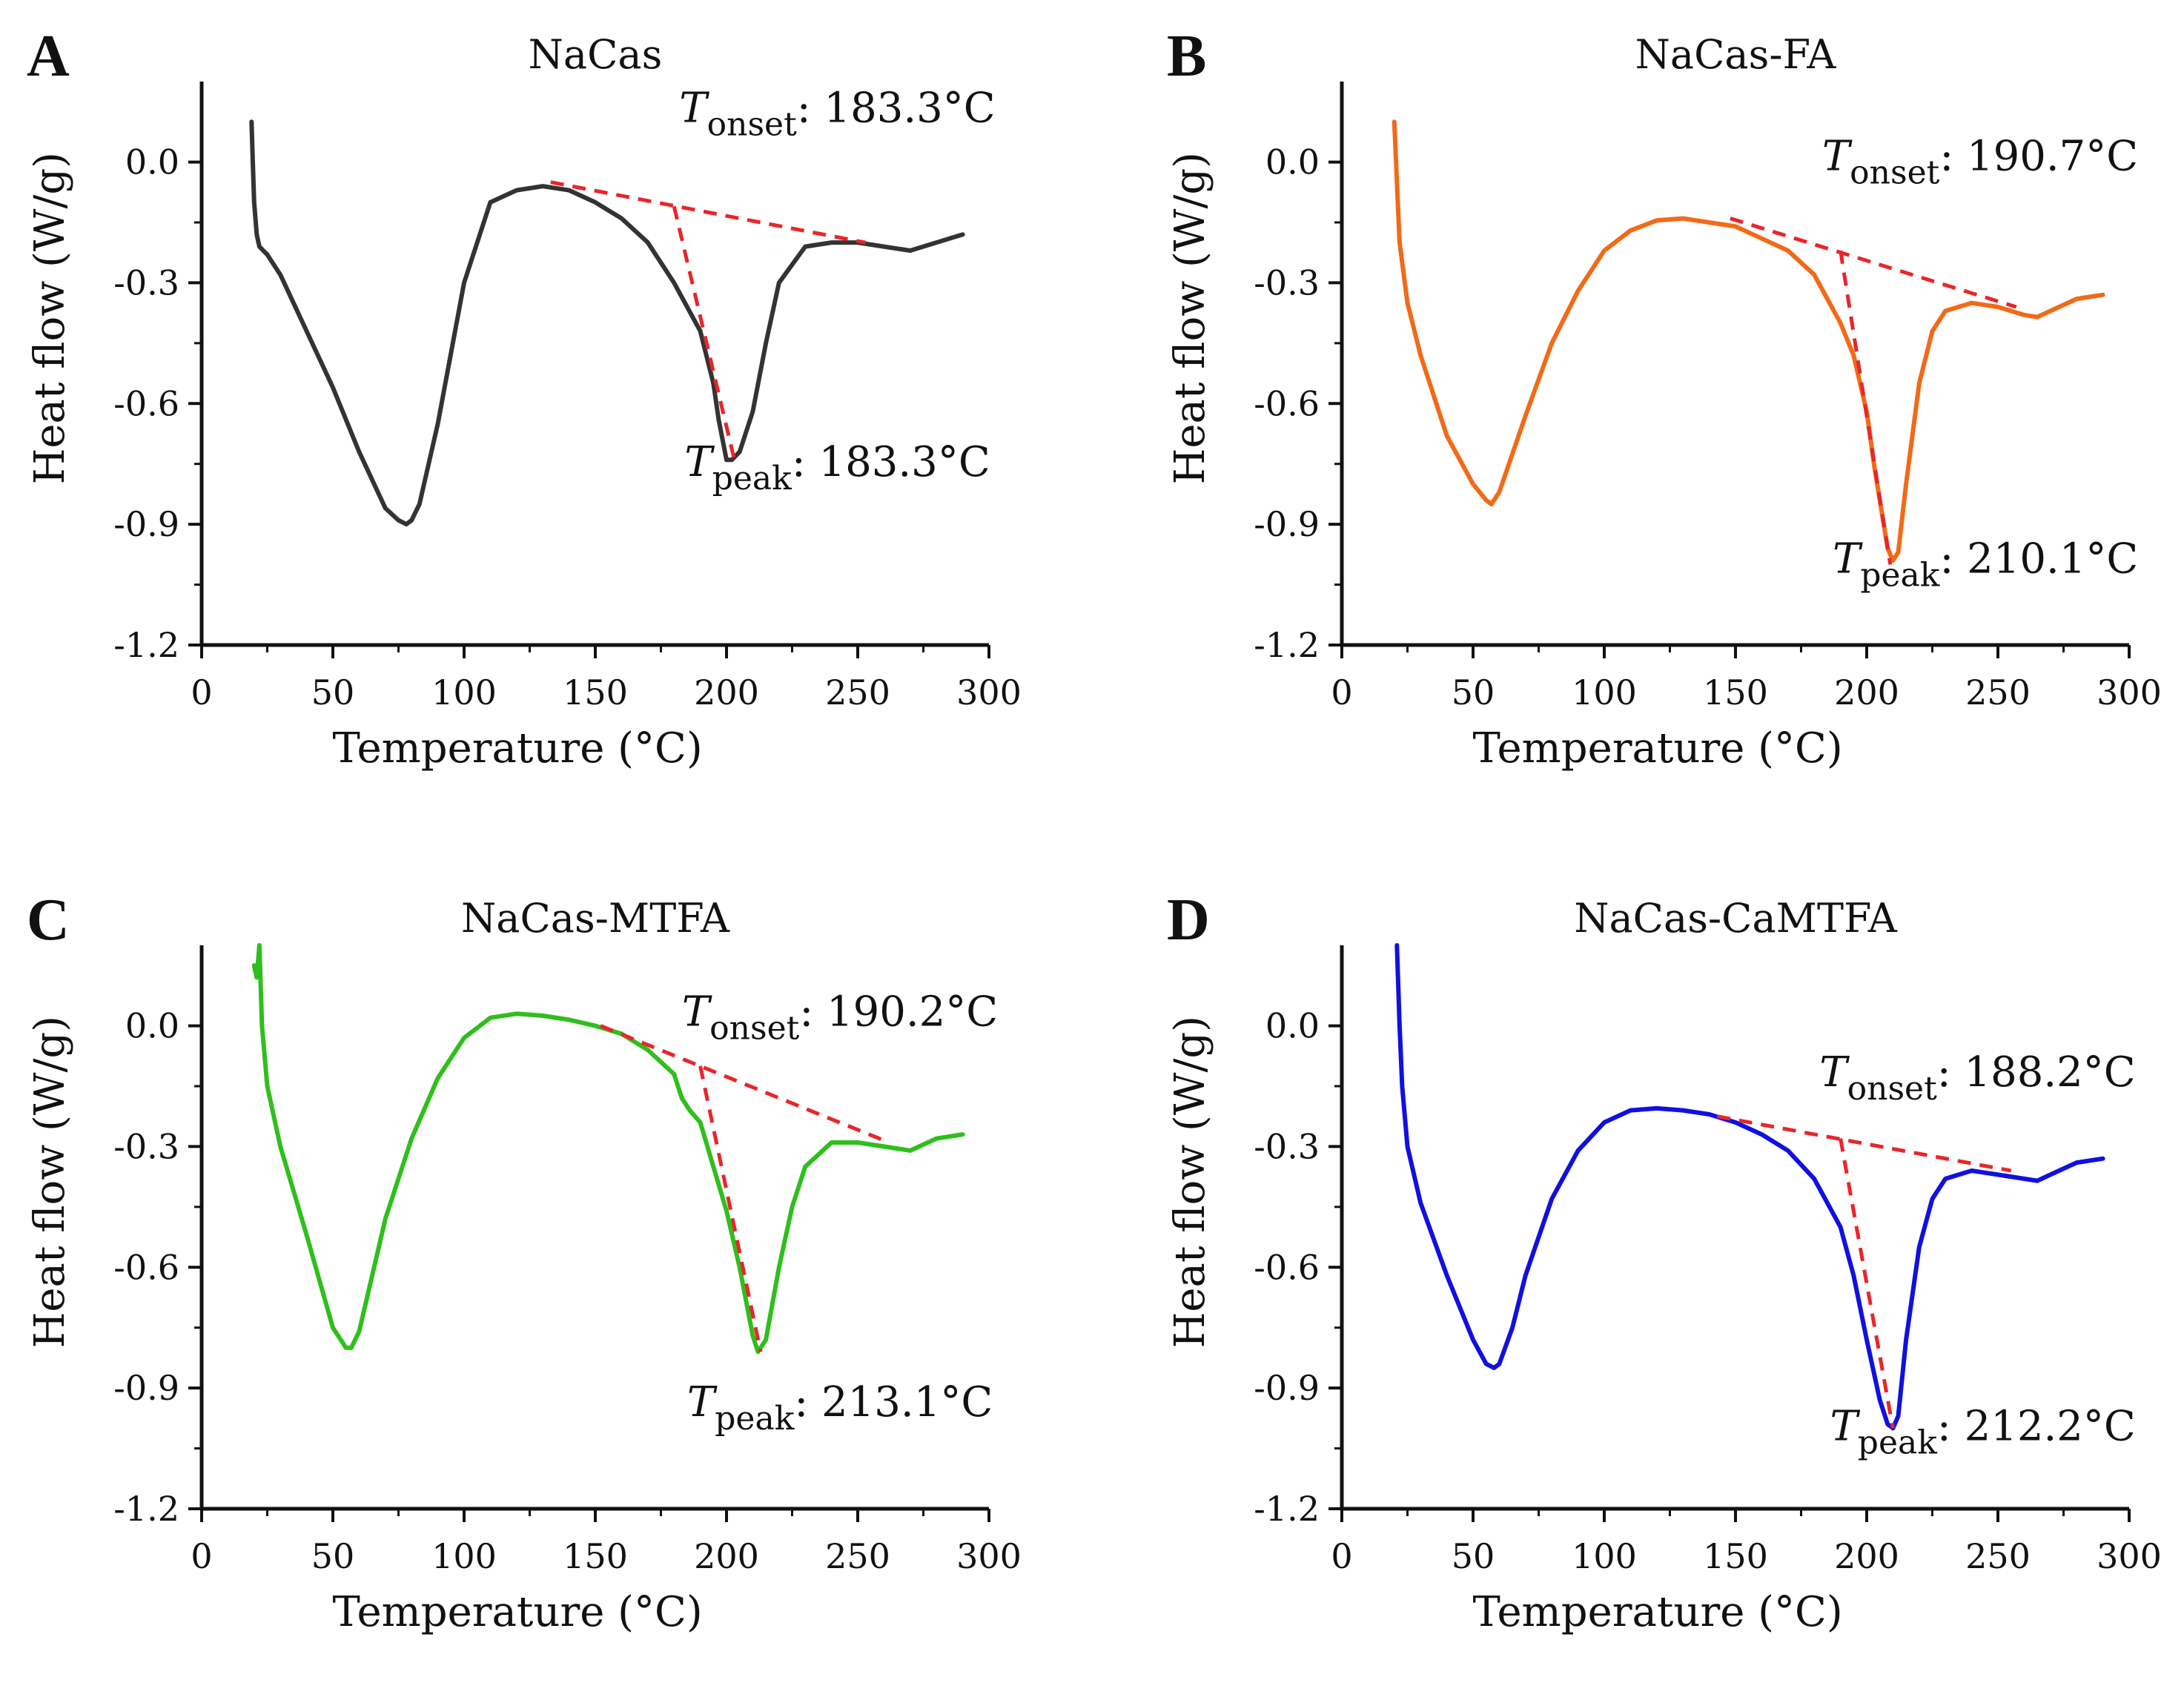  Describe the element at coordinates (2039, 559) in the screenshot. I see `peak-annotation-value: : 210.1°C` at that location.